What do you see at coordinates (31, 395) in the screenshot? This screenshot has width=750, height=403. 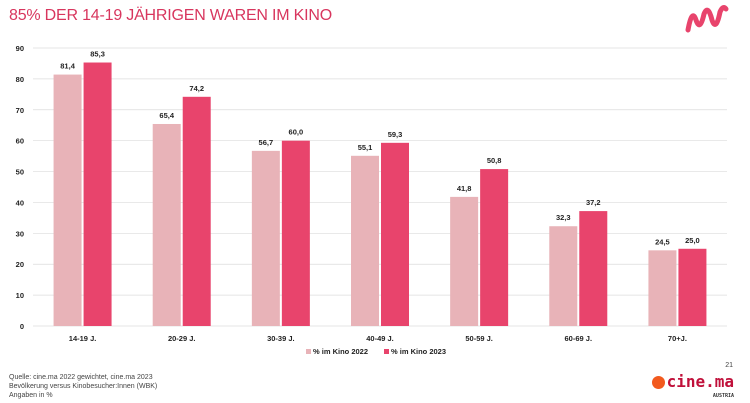 I see `source-line: Angaben in %` at bounding box center [31, 395].